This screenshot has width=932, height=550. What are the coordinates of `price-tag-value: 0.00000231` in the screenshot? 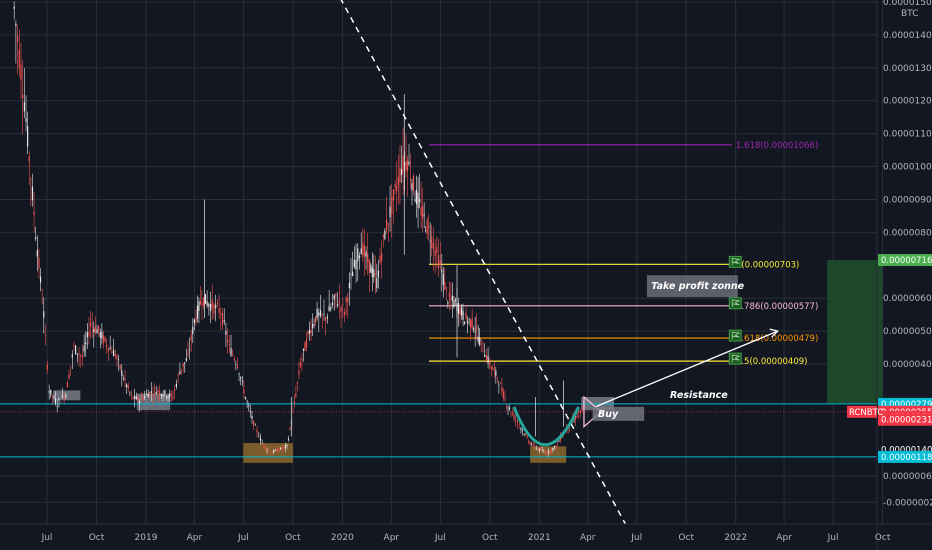 It's located at (906, 421).